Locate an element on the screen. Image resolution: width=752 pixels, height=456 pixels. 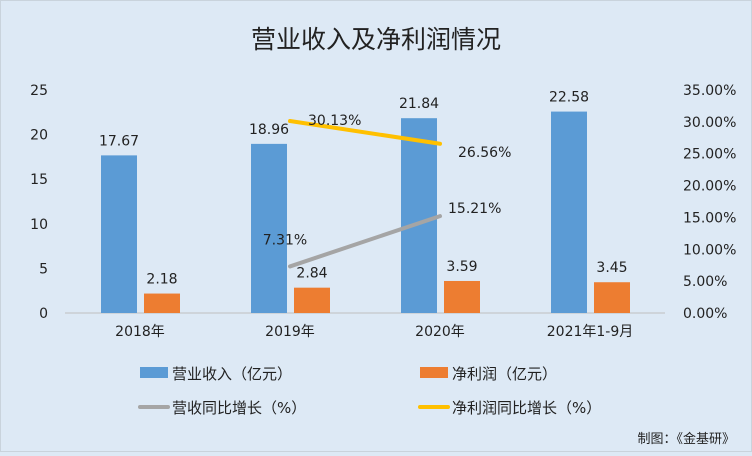
y-right-tick-label: 10.00% is located at coordinates (709, 250).